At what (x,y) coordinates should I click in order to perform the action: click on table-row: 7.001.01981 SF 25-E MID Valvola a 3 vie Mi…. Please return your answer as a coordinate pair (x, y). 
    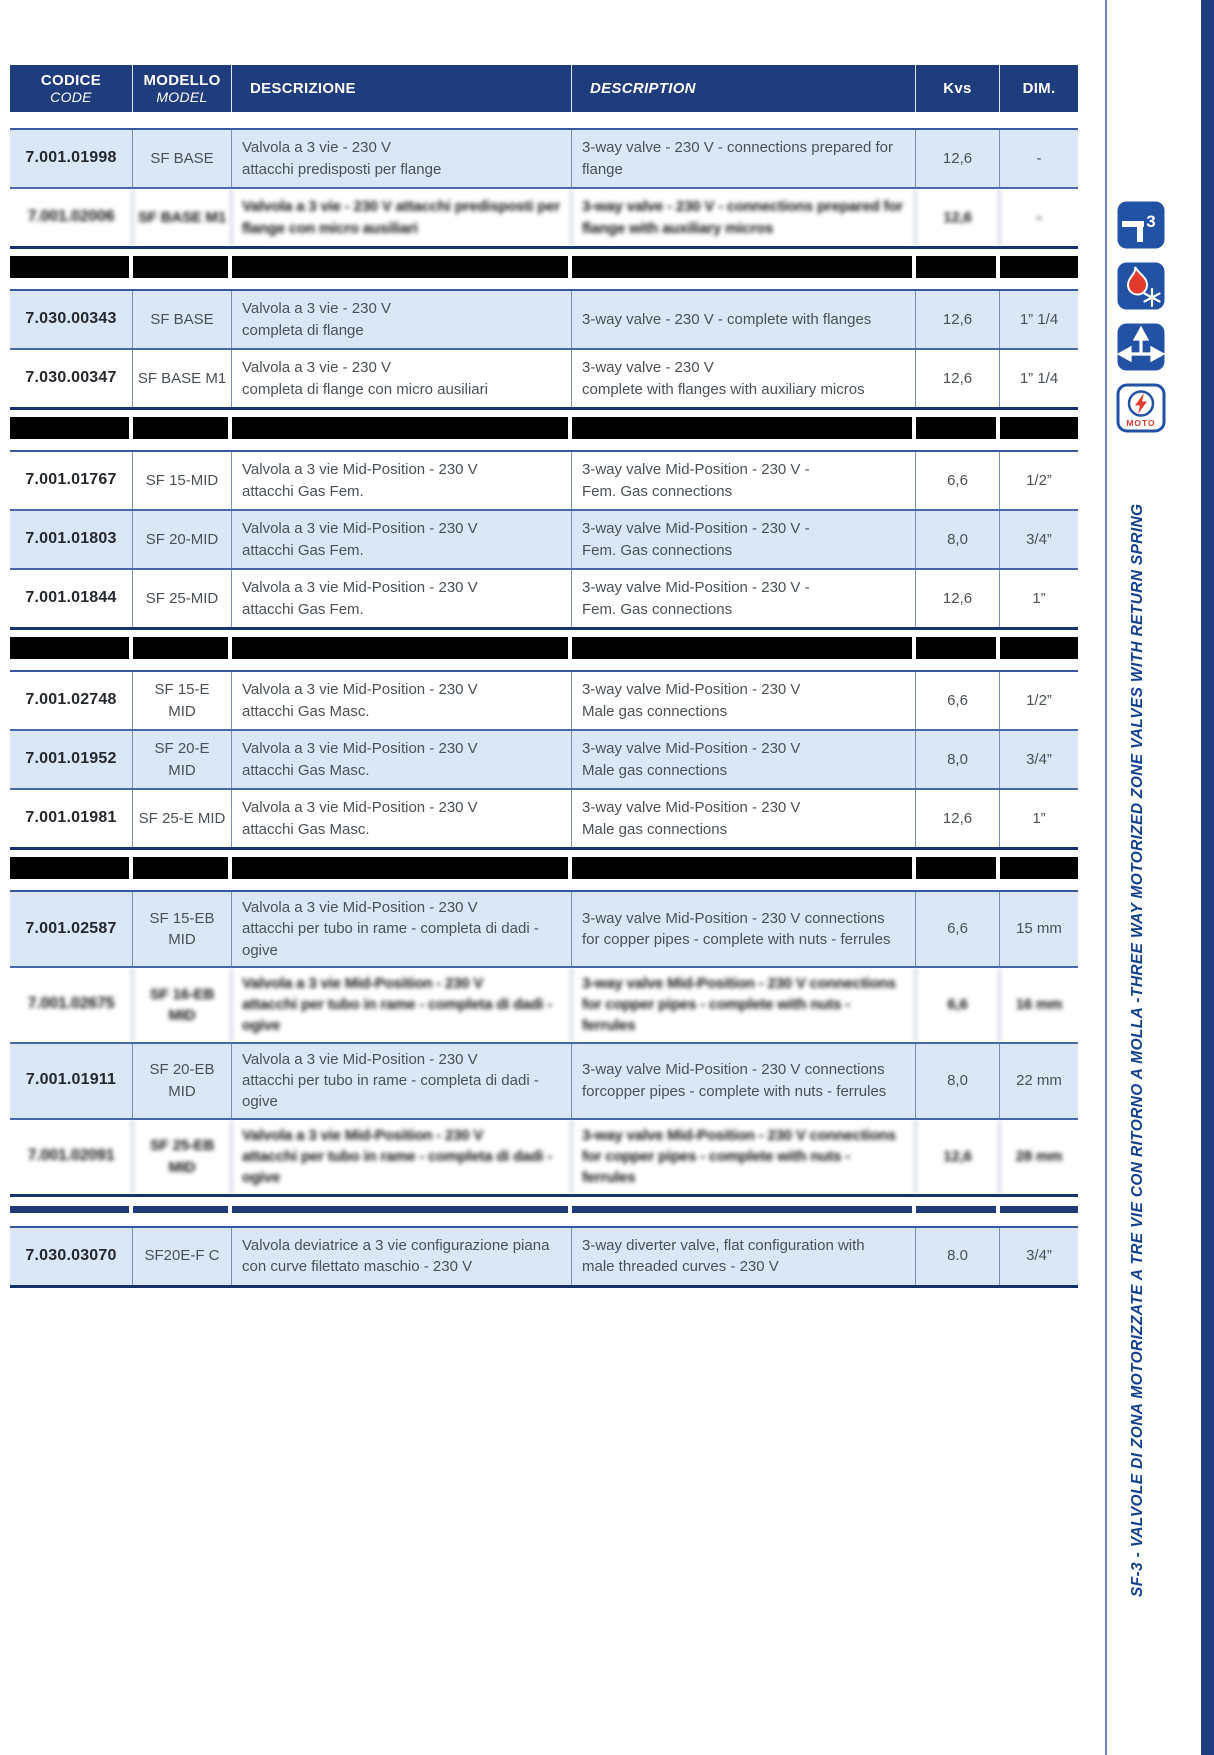
    Looking at the image, I should click on (544, 817).